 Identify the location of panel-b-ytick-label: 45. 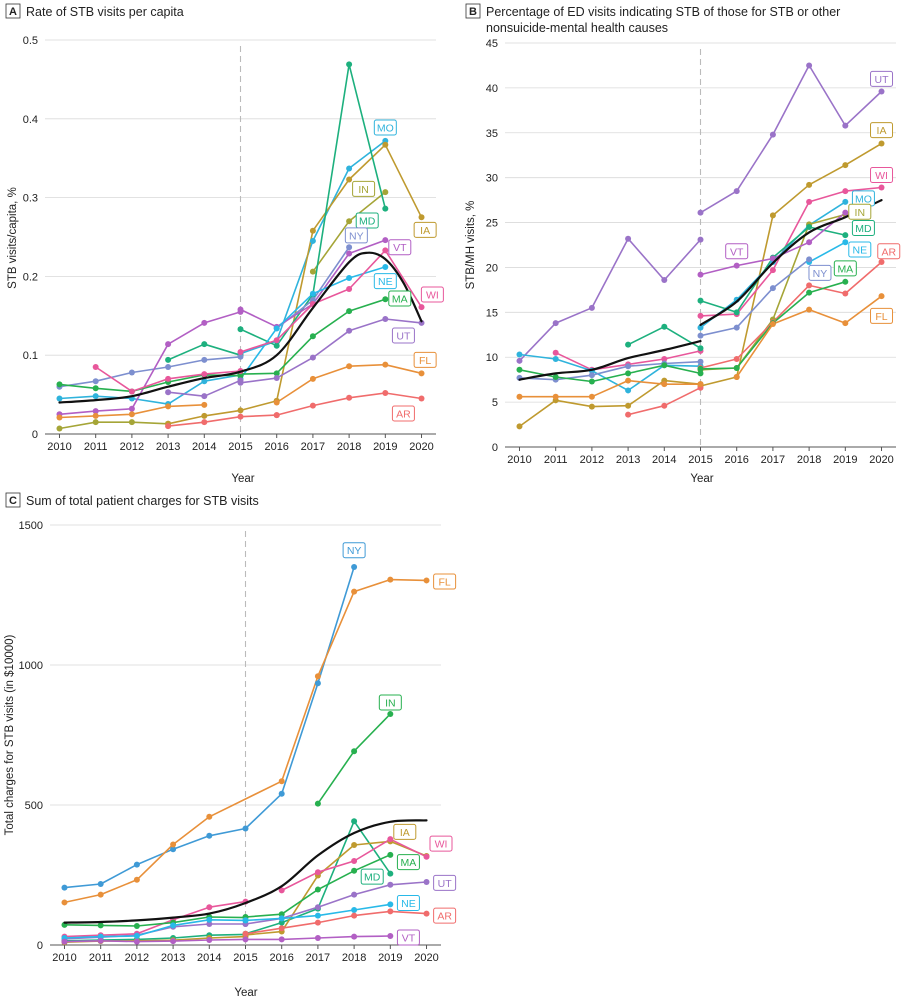
(492, 44).